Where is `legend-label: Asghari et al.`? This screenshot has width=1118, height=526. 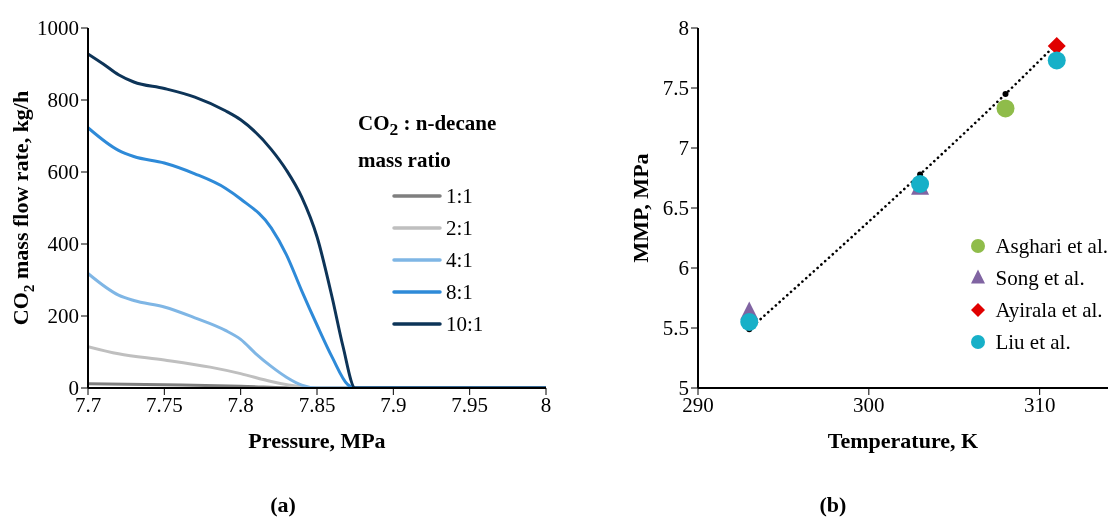
legend-label: Asghari et al. is located at coordinates (1051, 246).